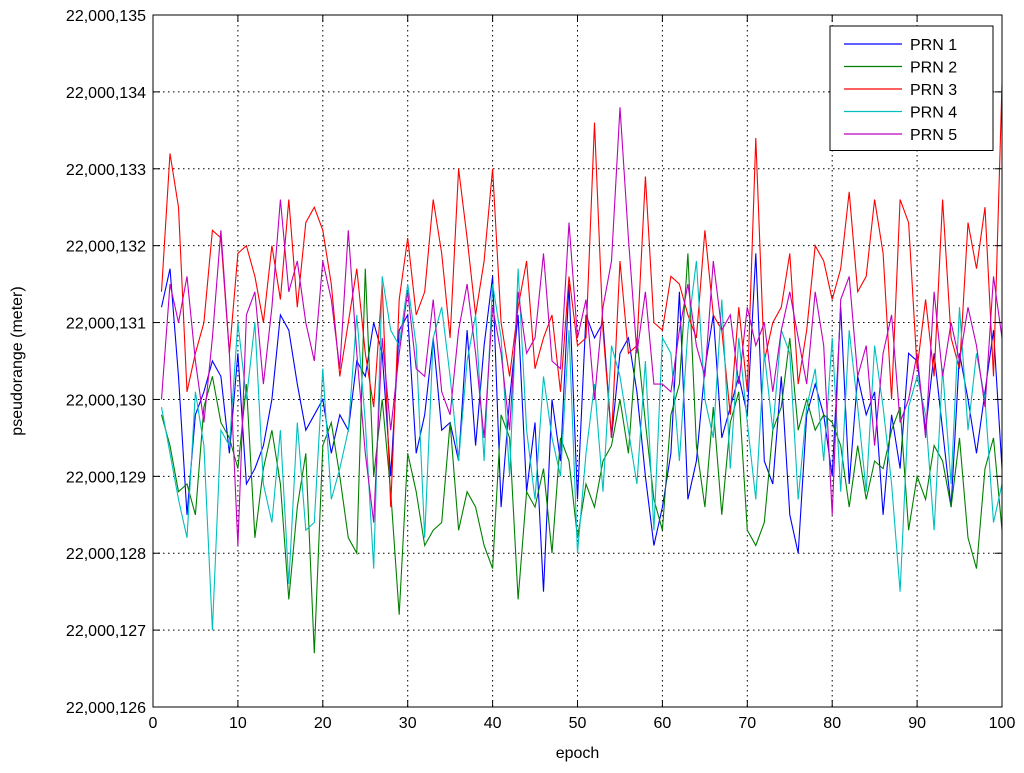  I want to click on x-tick-label: 20, so click(323, 723).